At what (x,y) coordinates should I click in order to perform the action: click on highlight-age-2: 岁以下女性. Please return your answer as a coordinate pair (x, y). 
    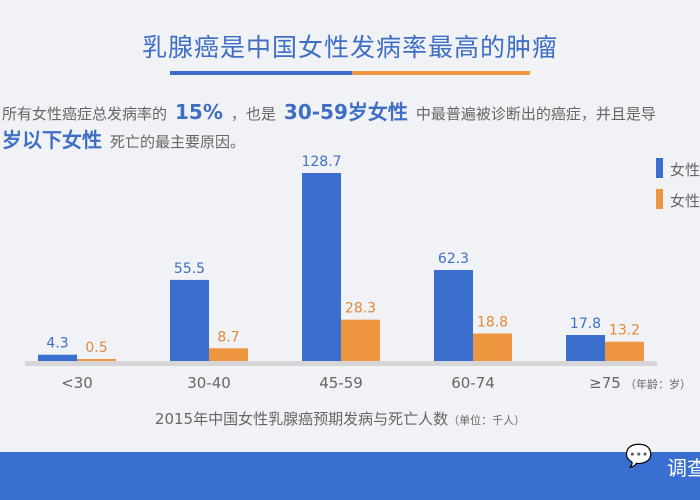
    Looking at the image, I should click on (52, 140).